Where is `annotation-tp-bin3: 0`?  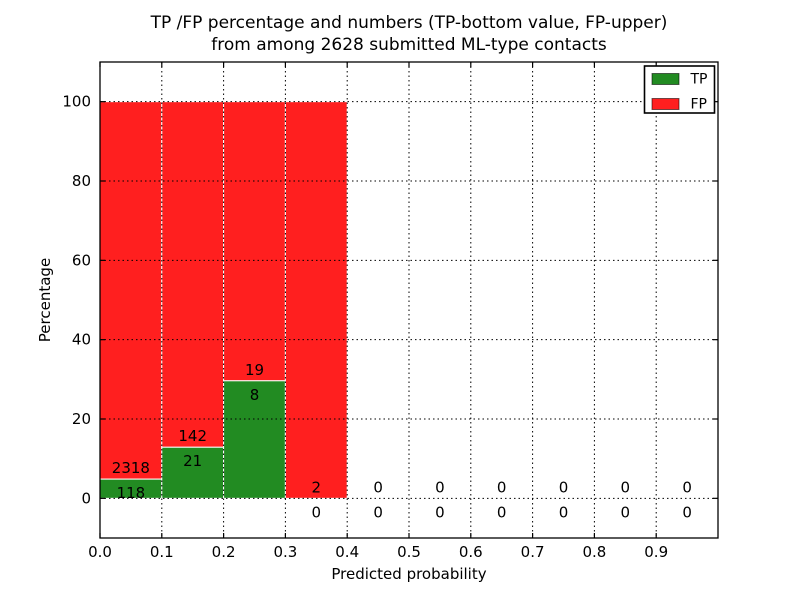 annotation-tp-bin3: 0 is located at coordinates (317, 512).